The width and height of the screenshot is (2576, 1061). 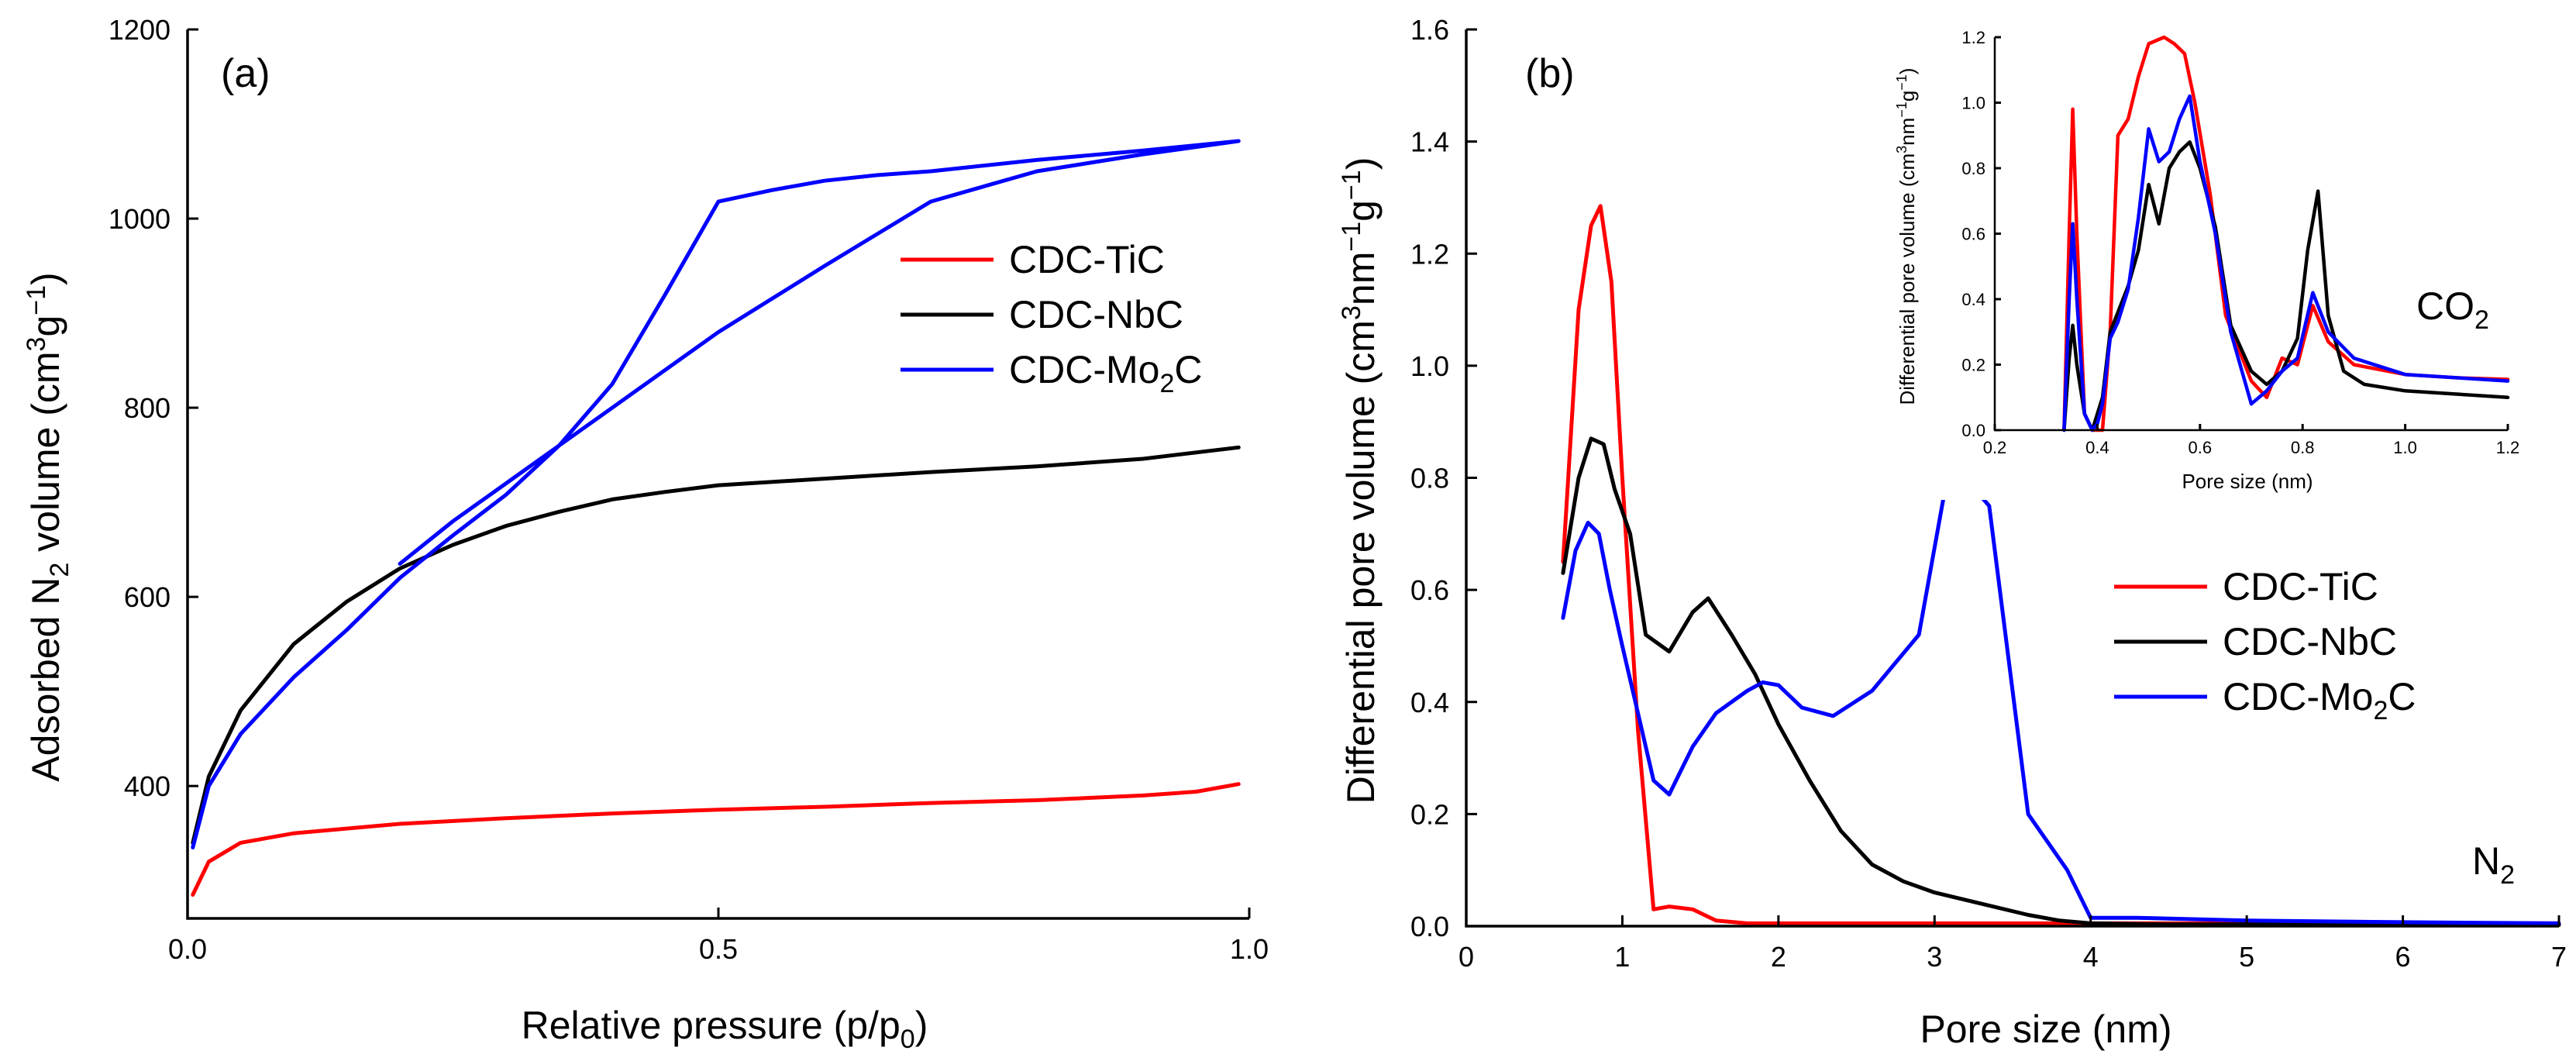 I want to click on panel-b-ylabel: Differential pore volume (cm3nm−1g−1), so click(x=1360, y=480).